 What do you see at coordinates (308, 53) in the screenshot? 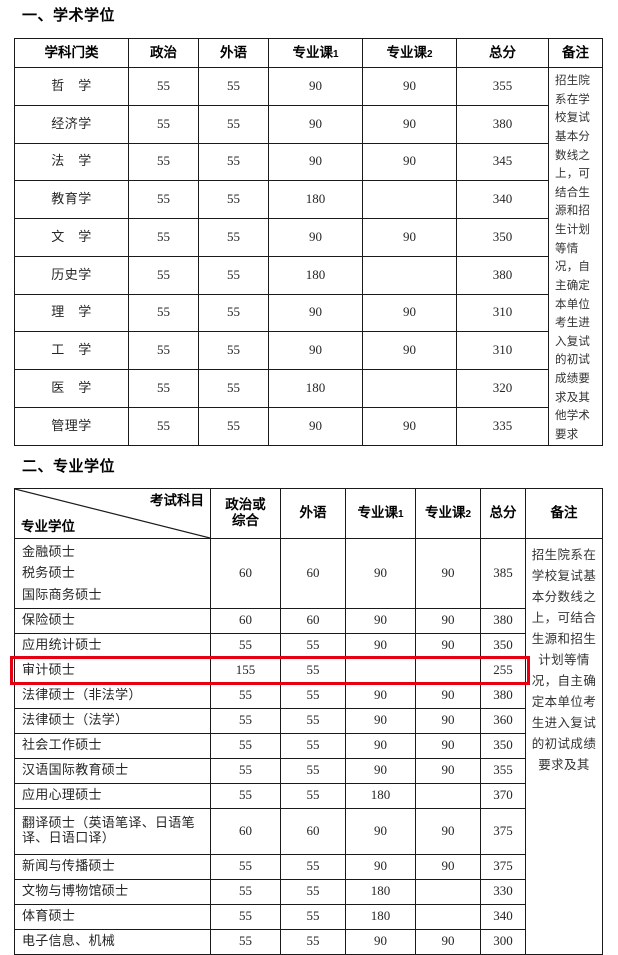
I see `table-header-row: 学科门类 政治 外语 专业课1 专业课2 总分 备注` at bounding box center [308, 53].